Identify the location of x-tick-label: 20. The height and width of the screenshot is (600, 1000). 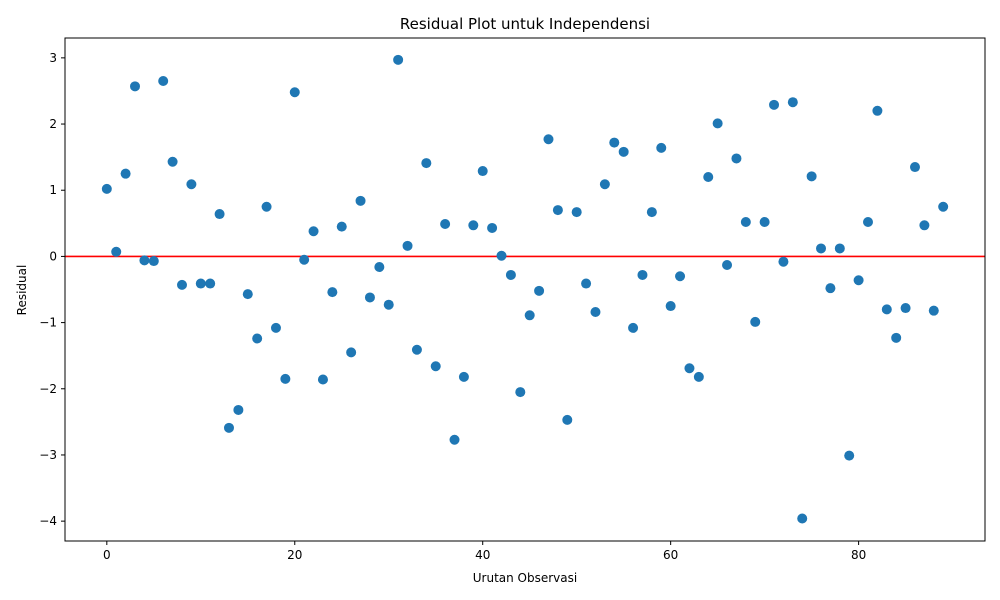
(294, 555).